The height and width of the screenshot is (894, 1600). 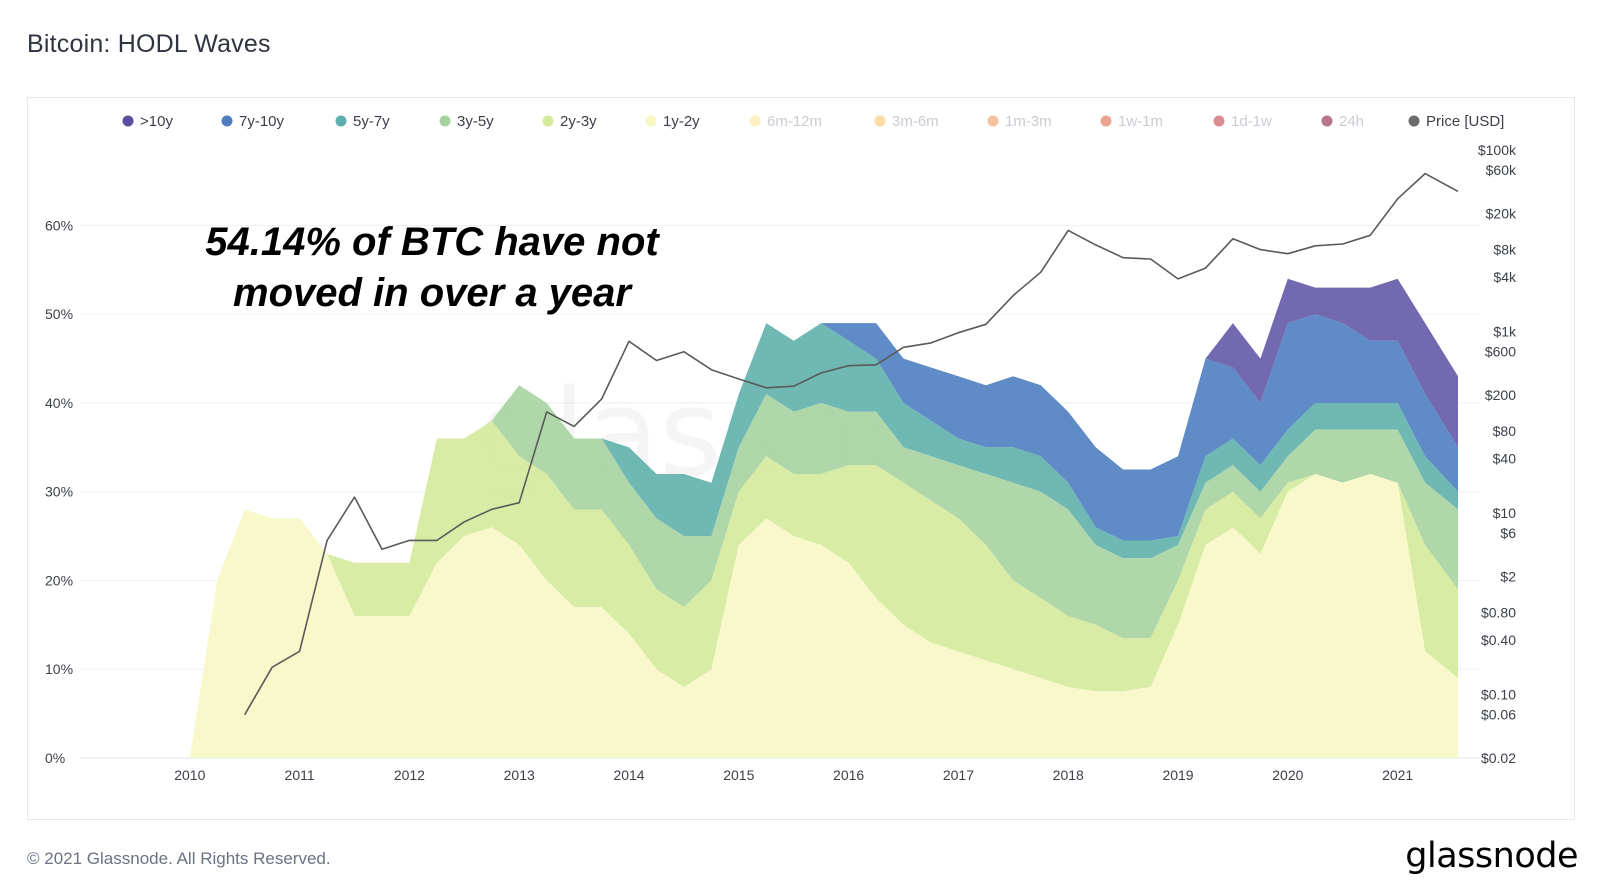 What do you see at coordinates (1351, 121) in the screenshot?
I see `legend-label: 24h` at bounding box center [1351, 121].